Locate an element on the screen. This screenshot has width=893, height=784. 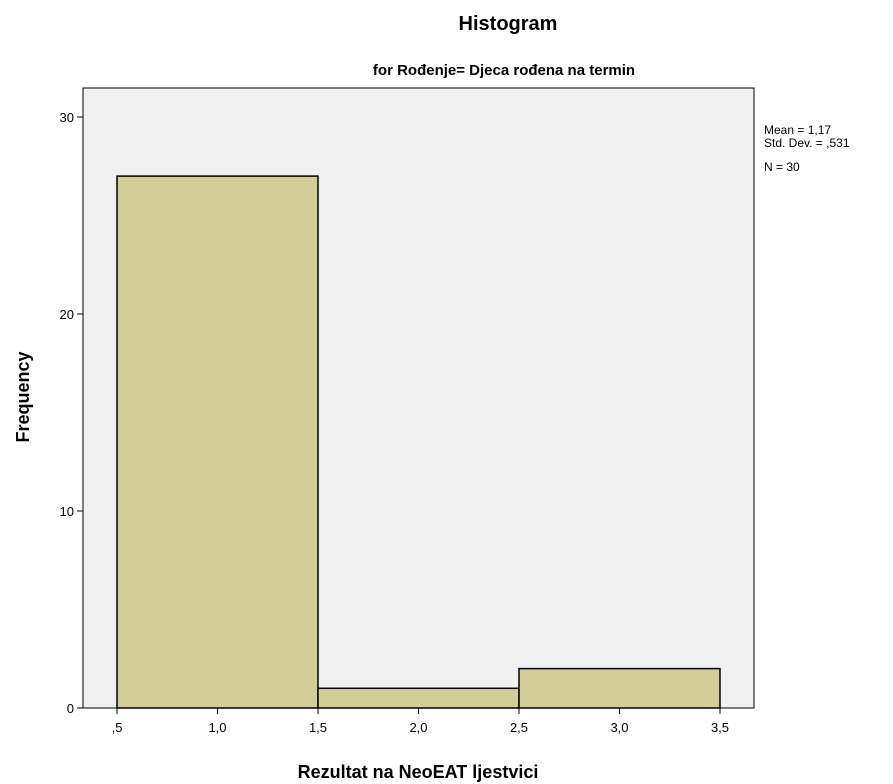
y-tick-label: 0 is located at coordinates (70, 708).